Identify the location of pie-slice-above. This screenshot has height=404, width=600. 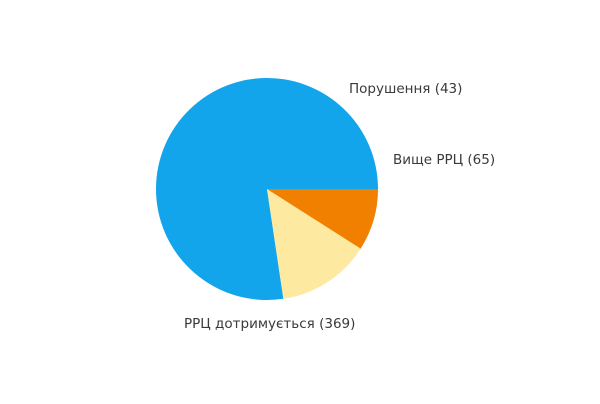
(314, 244).